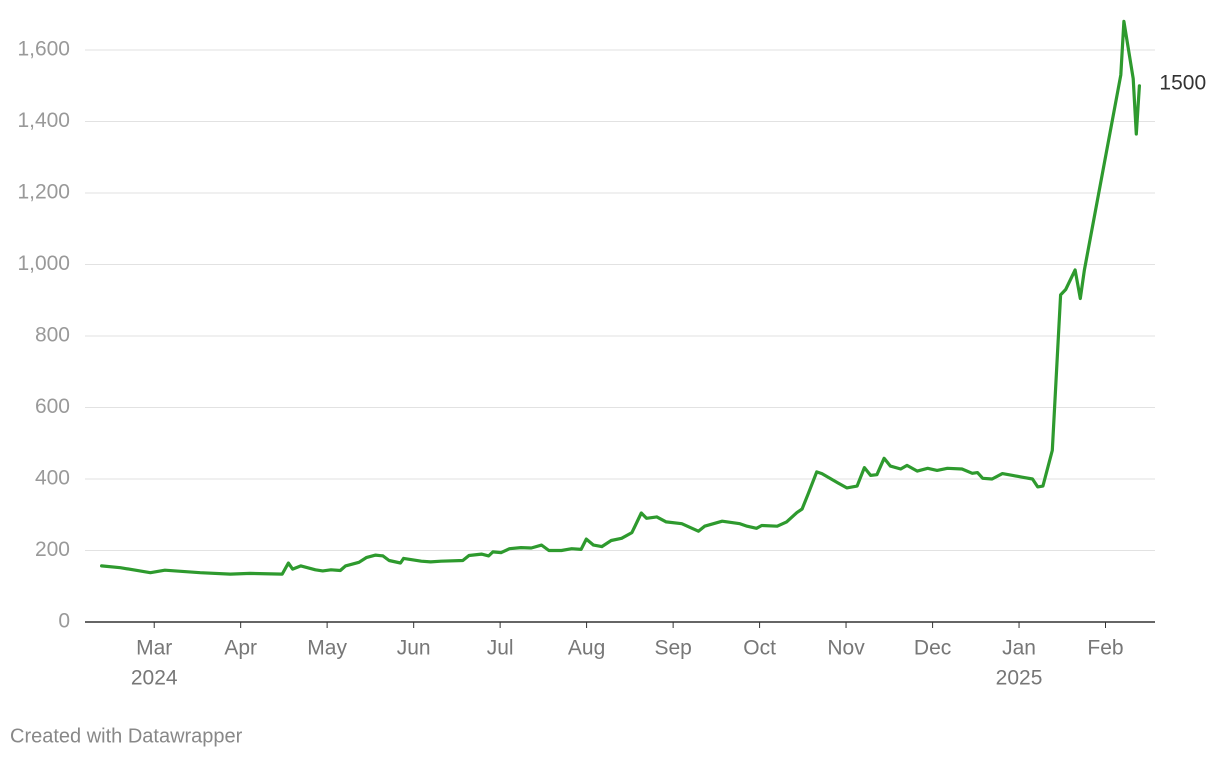 The image size is (1220, 760). What do you see at coordinates (154, 678) in the screenshot?
I see `x-year-label: 2024` at bounding box center [154, 678].